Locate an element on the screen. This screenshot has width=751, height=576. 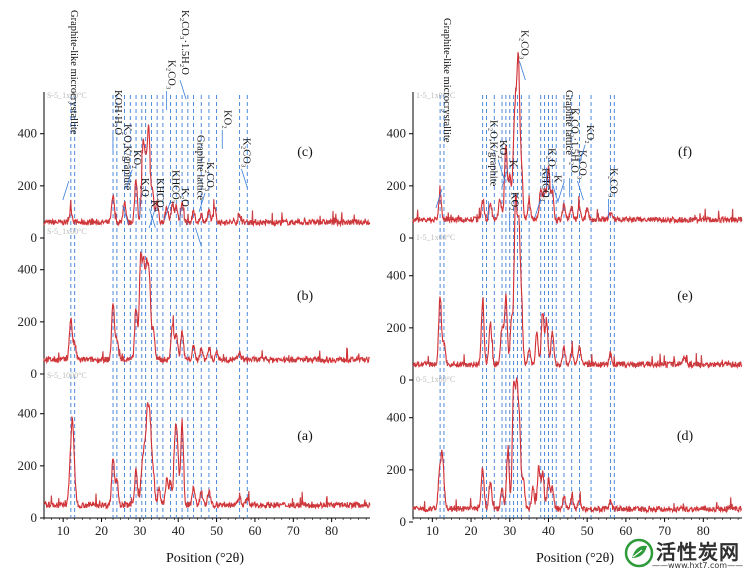
panel-label: (f) is located at coordinates (685, 152).